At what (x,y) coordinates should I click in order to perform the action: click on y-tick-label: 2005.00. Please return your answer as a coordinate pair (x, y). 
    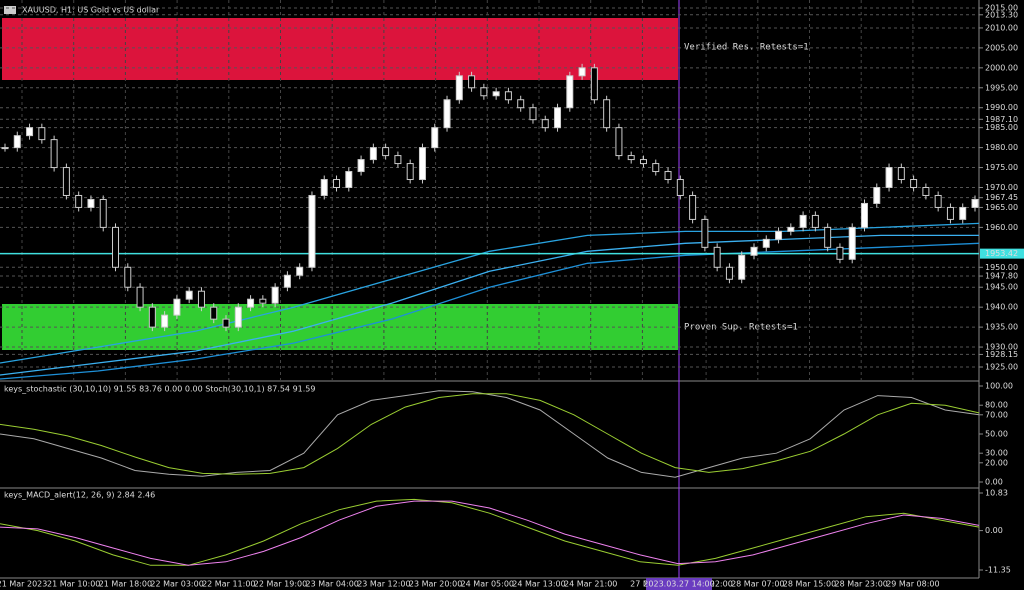
    Looking at the image, I should click on (1001, 47).